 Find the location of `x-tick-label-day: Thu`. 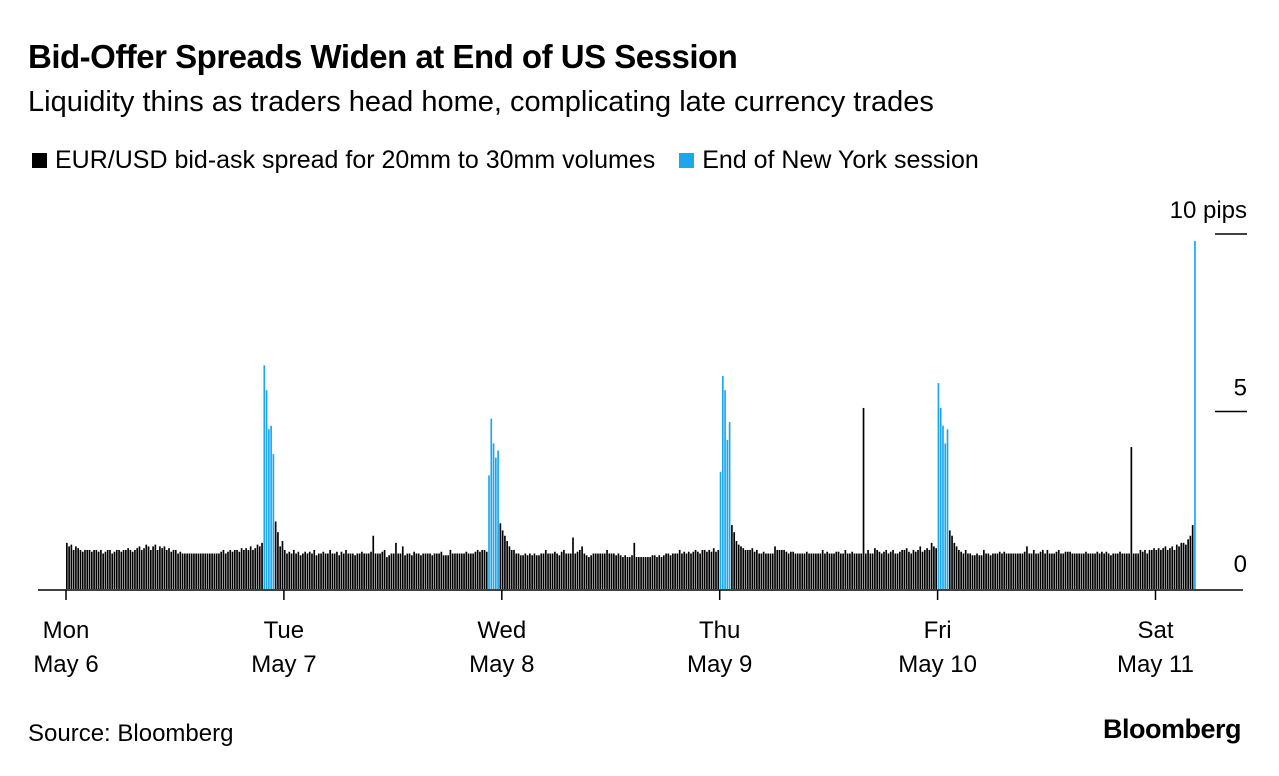

x-tick-label-day: Thu is located at coordinates (719, 630).